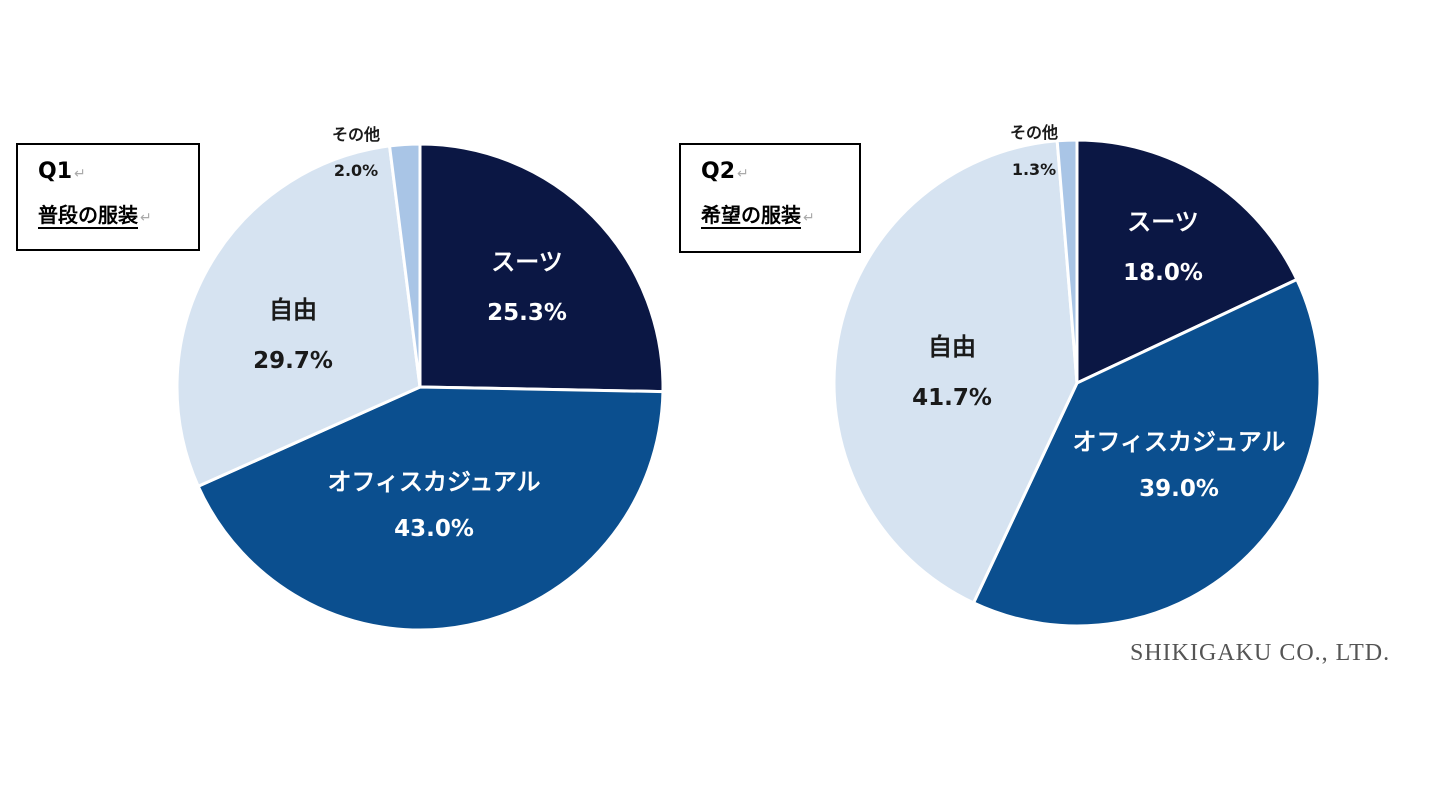  I want to click on q2-label-box: Q2 ↵ 希望の服装 ↵, so click(770, 198).